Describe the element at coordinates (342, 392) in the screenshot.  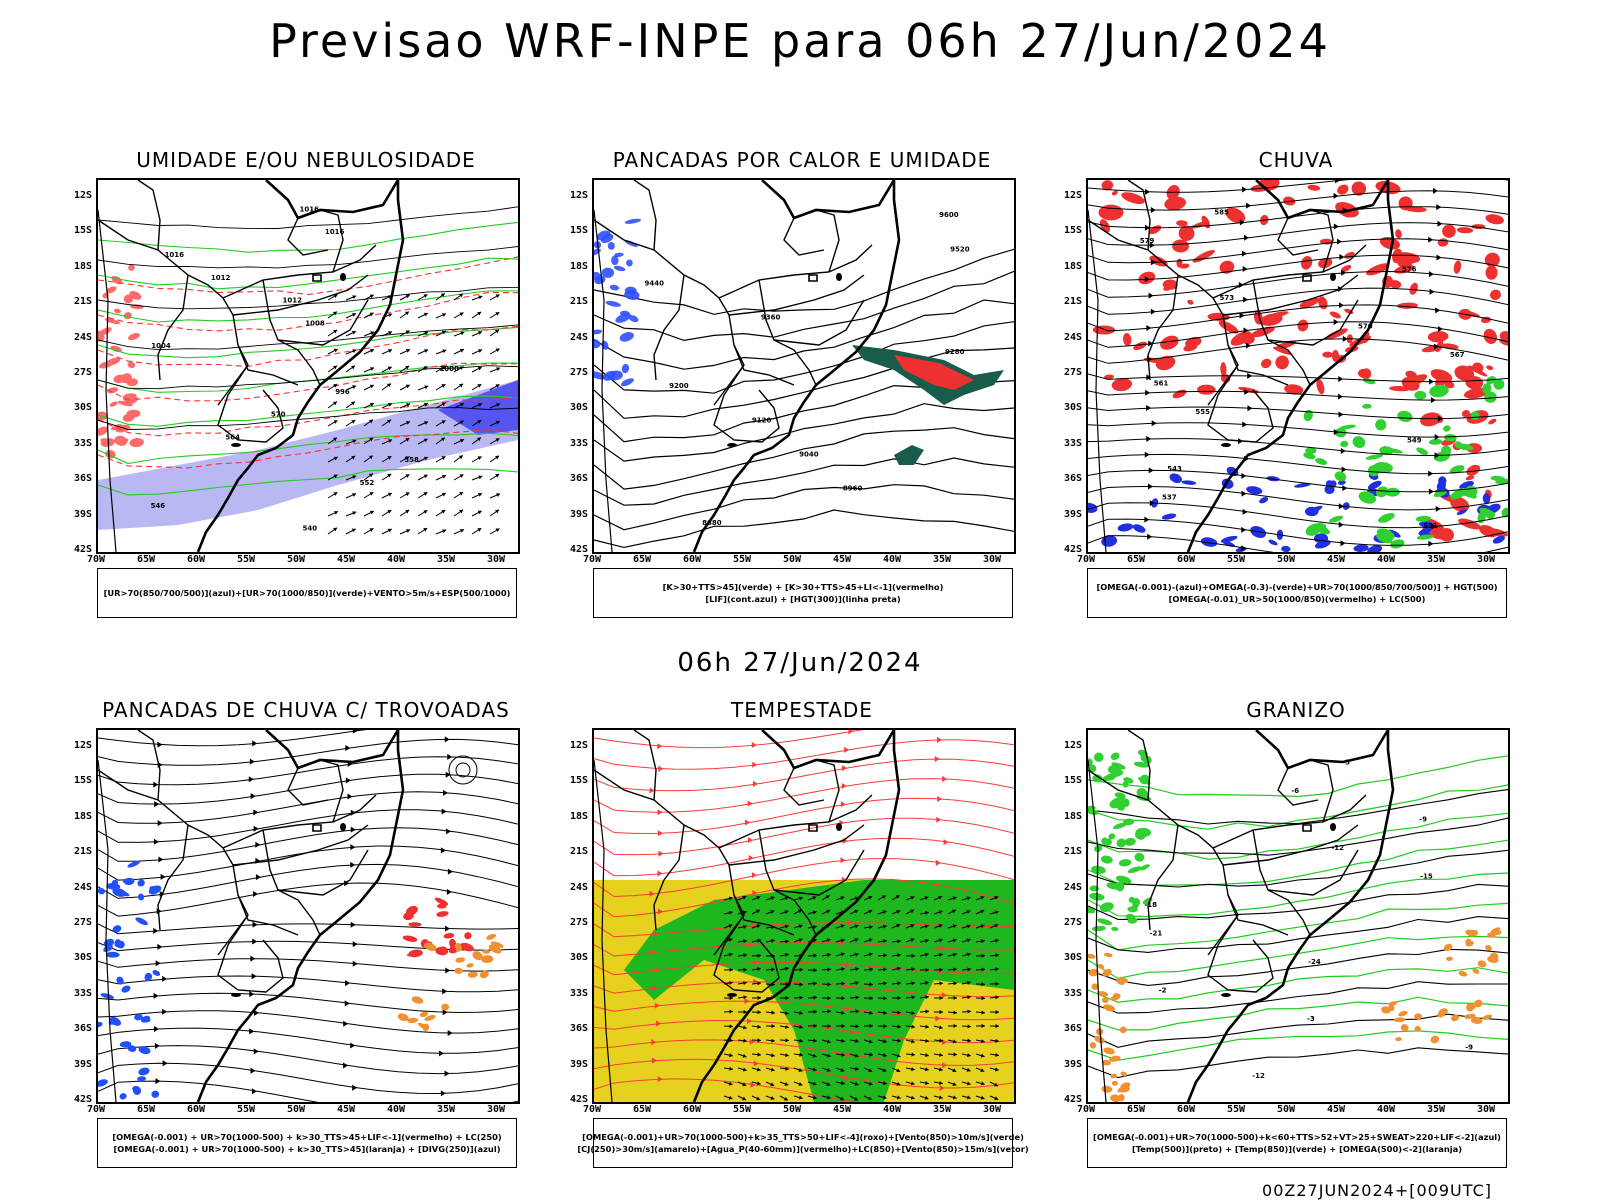
I see `contour-label: 996` at that location.